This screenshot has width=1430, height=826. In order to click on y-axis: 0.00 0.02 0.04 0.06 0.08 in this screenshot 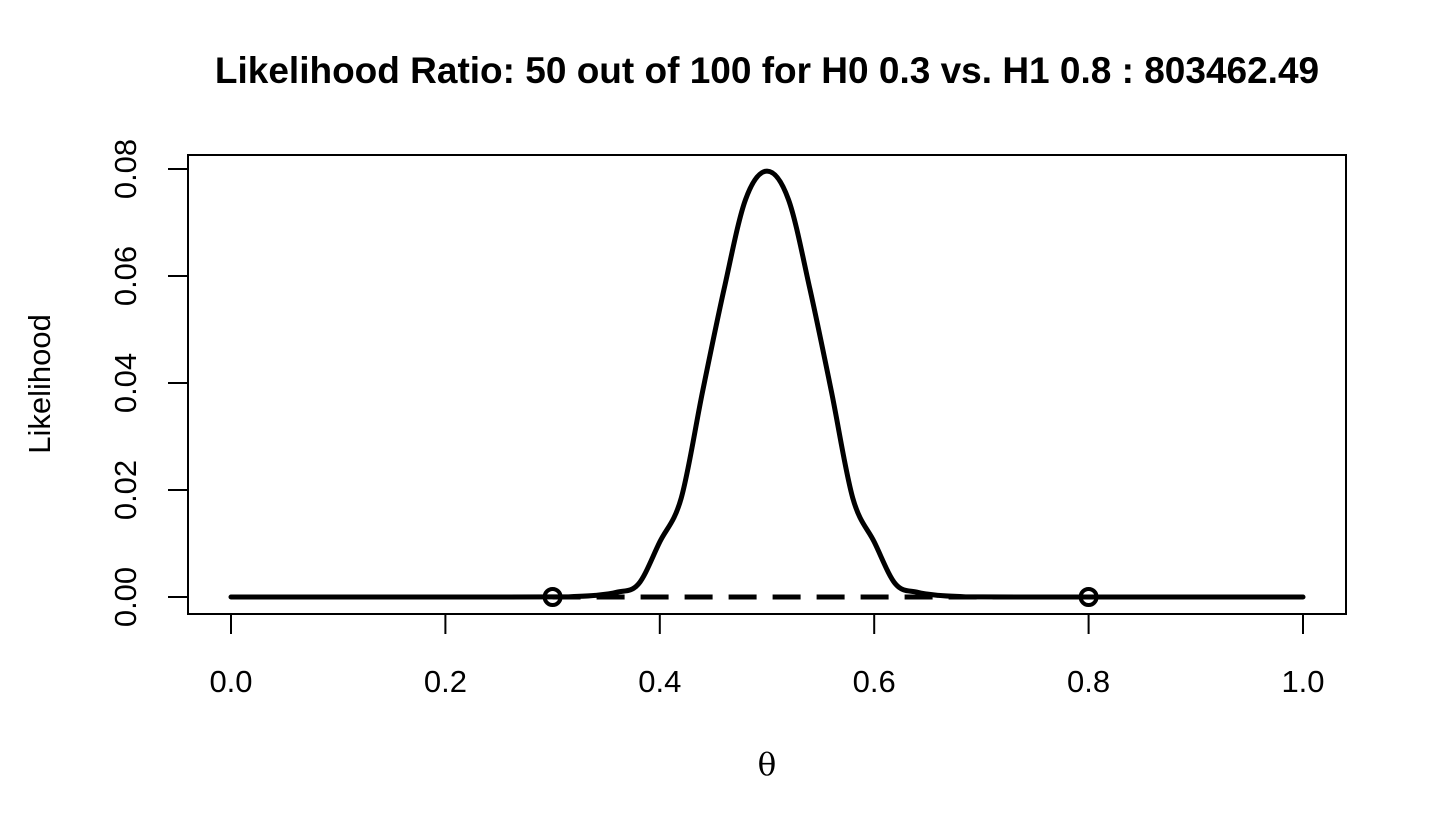, I will do `click(148, 383)`.